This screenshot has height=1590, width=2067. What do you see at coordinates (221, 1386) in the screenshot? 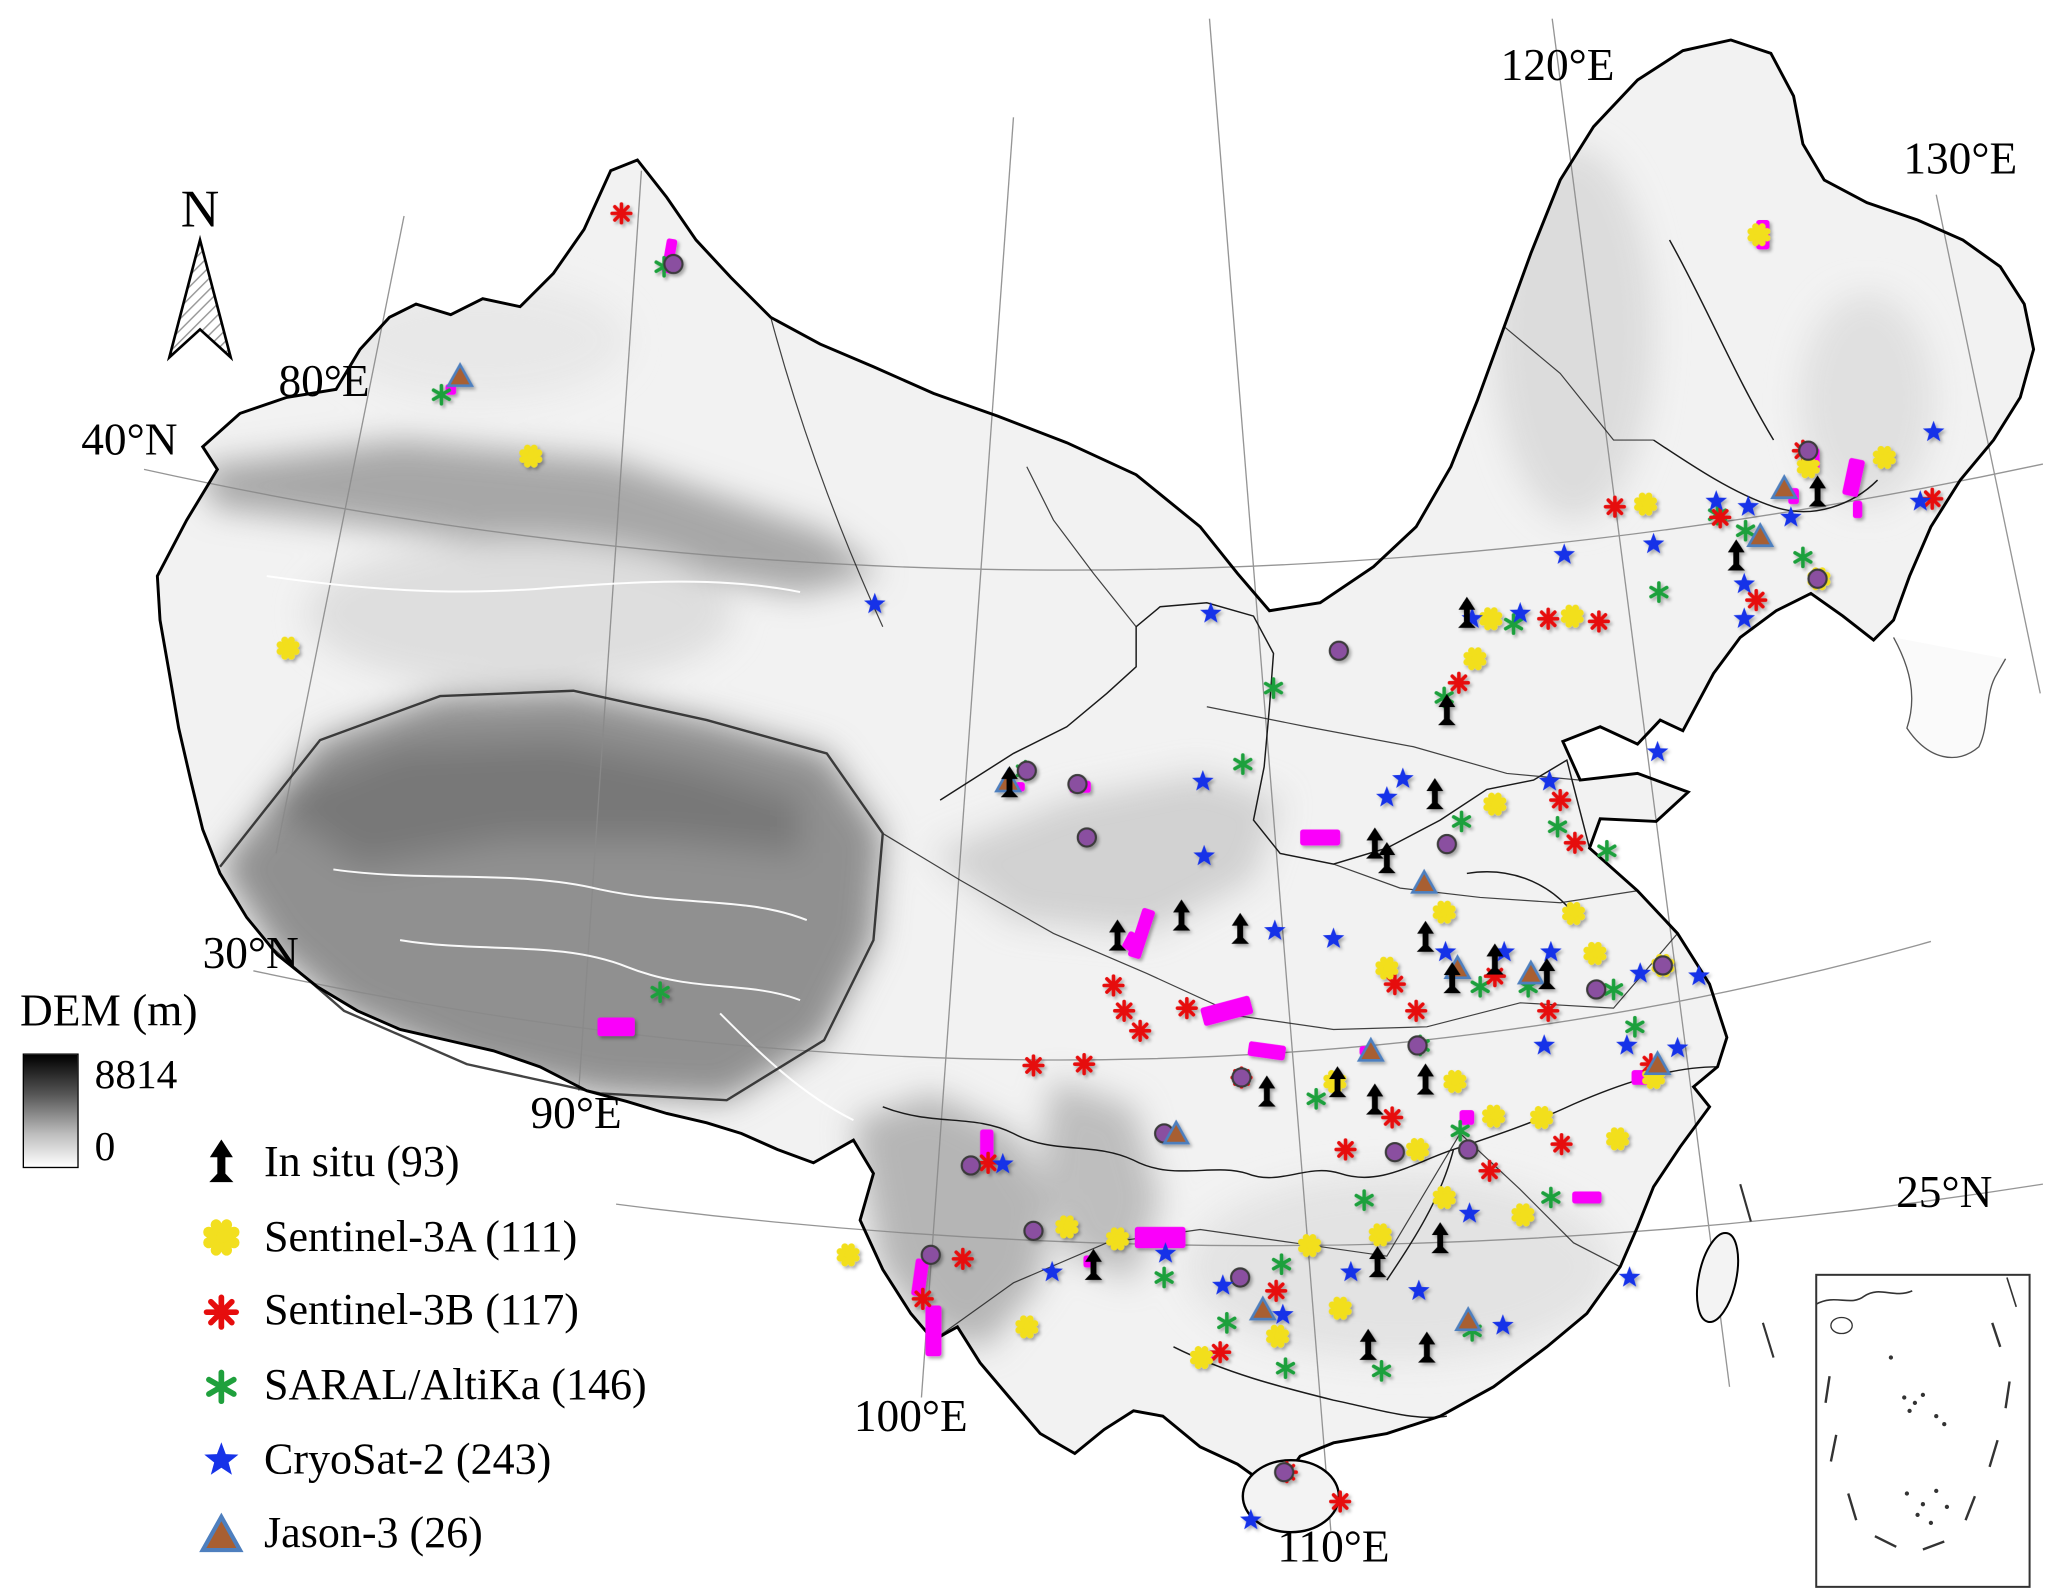
I see `saral-marker-icon` at bounding box center [221, 1386].